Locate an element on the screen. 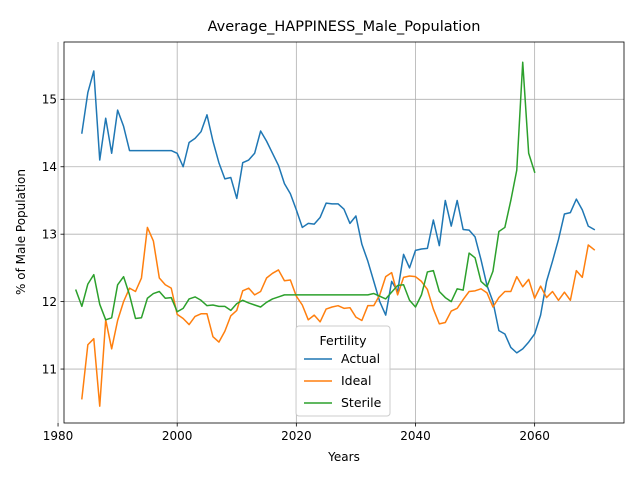 This screenshot has height=480, width=640. x-tick-label: 2020 is located at coordinates (296, 436).